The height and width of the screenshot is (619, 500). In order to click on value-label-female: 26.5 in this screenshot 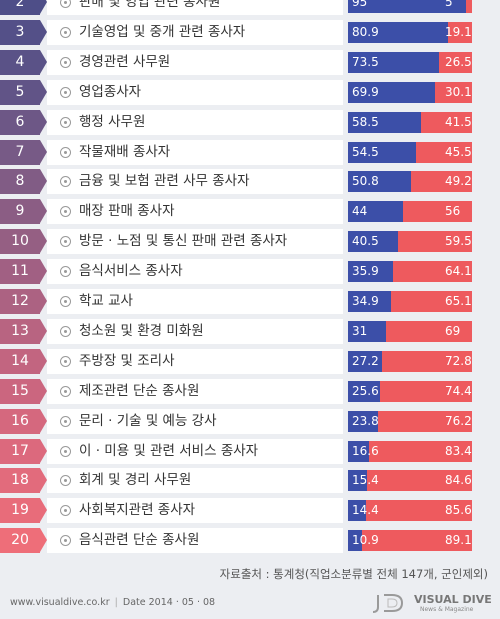, I will do `click(458, 62)`.